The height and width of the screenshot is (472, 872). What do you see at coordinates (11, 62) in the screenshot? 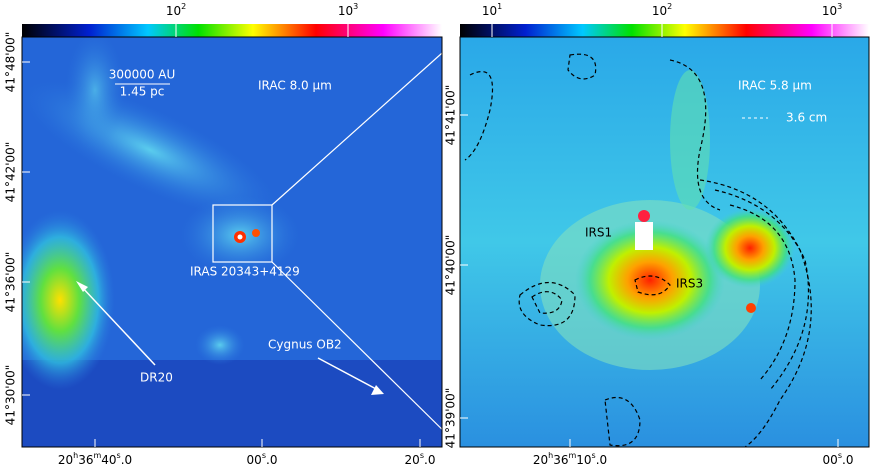
I see `y-tick-label: 41°48'00"` at bounding box center [11, 62].